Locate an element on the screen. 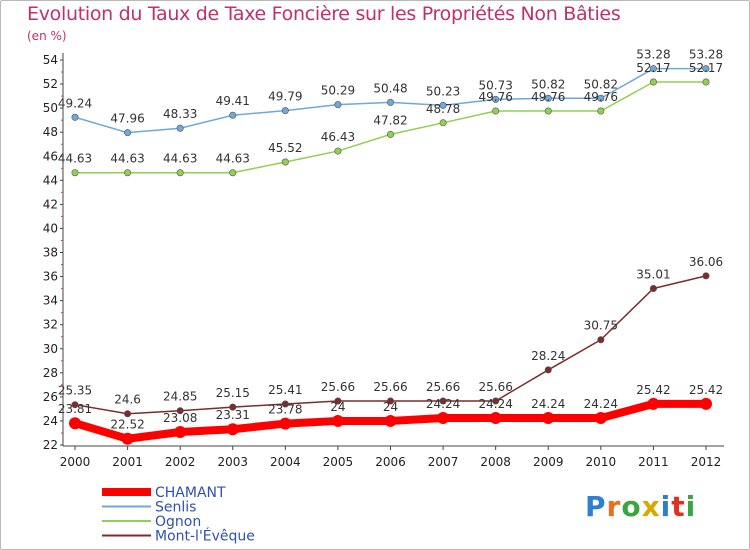  data-label: 50.23 is located at coordinates (443, 91).